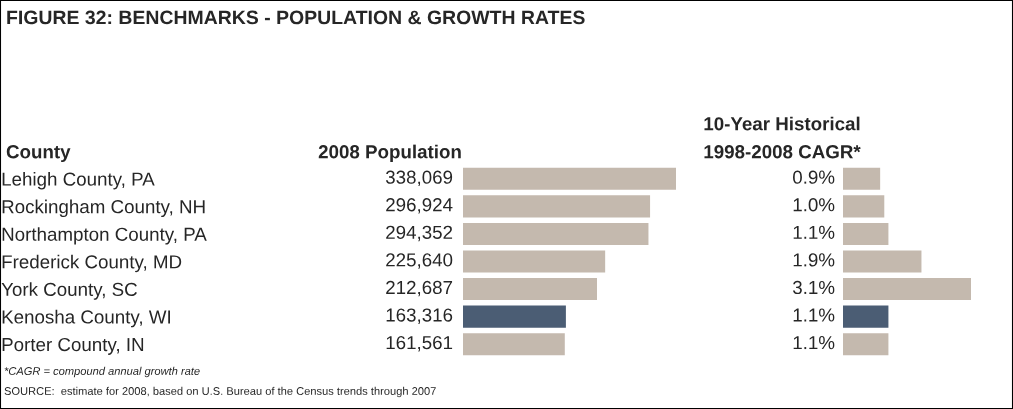 This screenshot has height=409, width=1013. I want to click on x-axis-title: 1998-2008 CAGR*, so click(782, 152).